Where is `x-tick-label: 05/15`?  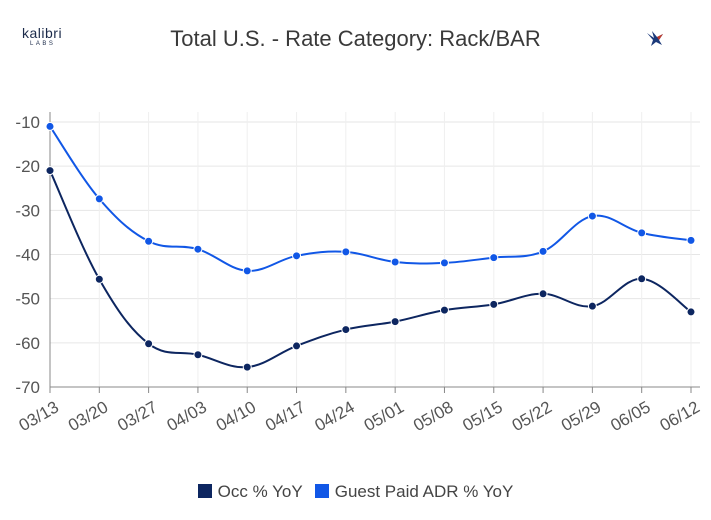
x-tick-label: 05/15 is located at coordinates (482, 416).